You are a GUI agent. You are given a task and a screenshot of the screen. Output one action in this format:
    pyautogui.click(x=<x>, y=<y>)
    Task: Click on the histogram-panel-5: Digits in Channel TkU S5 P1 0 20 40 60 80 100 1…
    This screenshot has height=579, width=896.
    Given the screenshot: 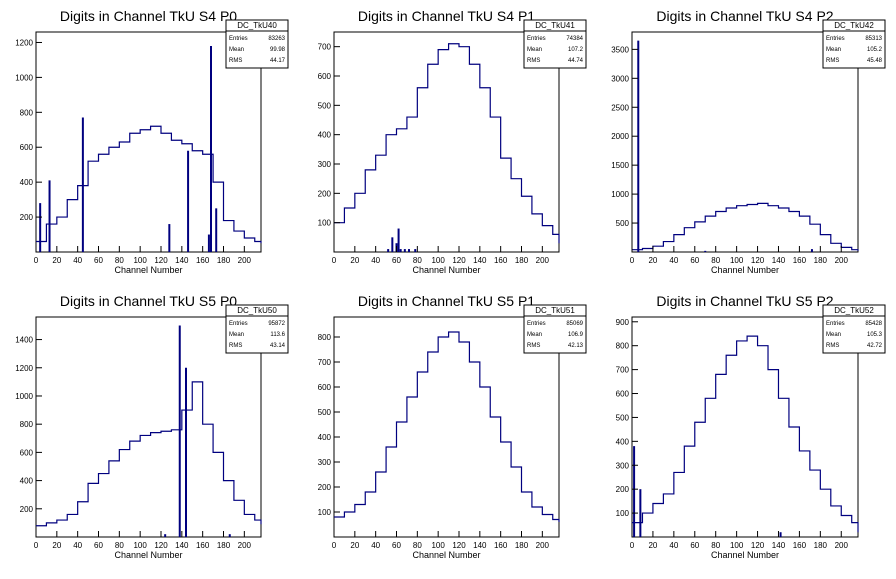 What is the action you would take?
    pyautogui.click(x=452, y=426)
    